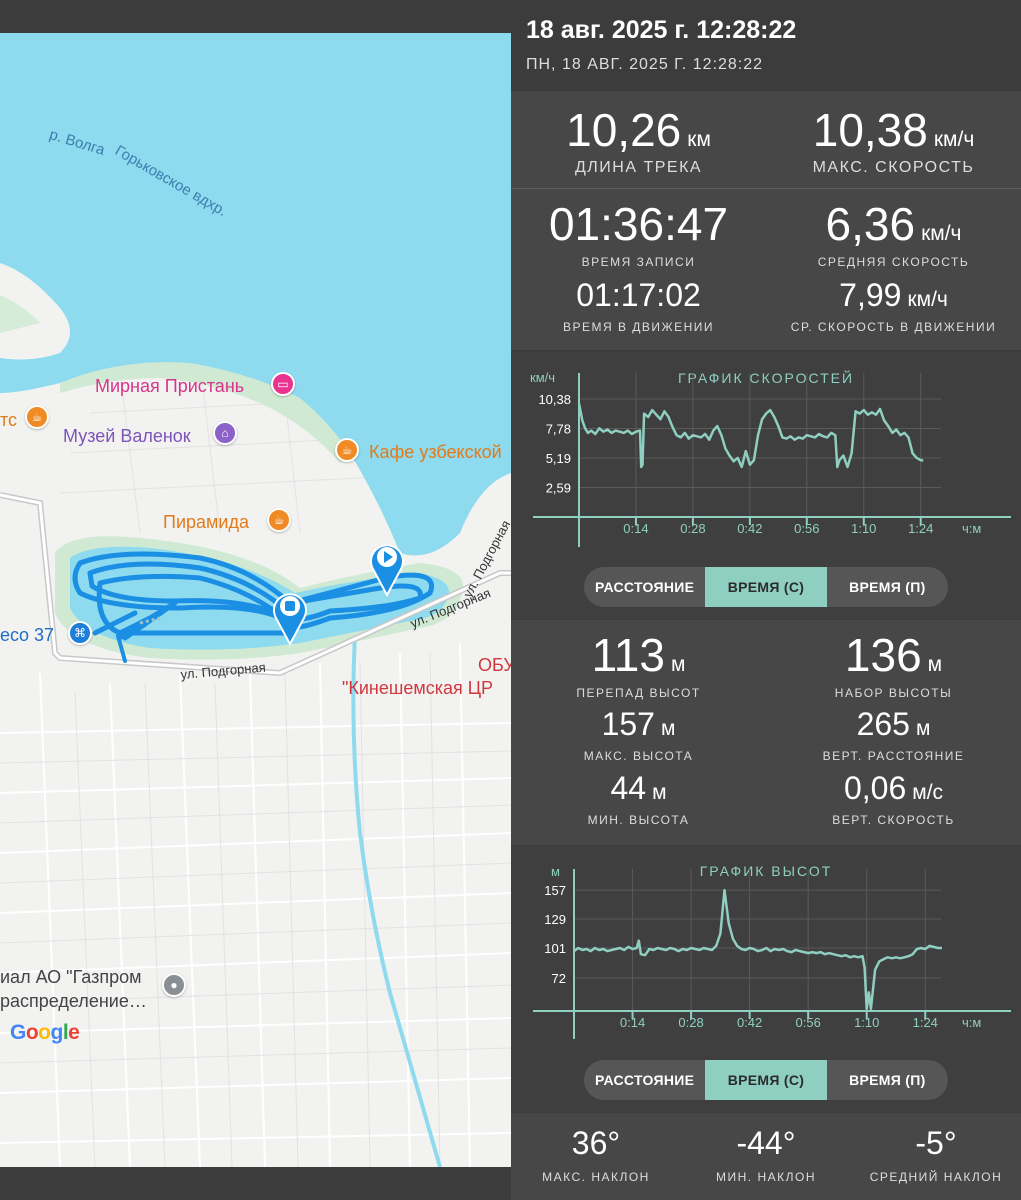 This screenshot has height=1200, width=1021. I want to click on altitude-chart-x-tick-label: 0:14, so click(632, 1022).